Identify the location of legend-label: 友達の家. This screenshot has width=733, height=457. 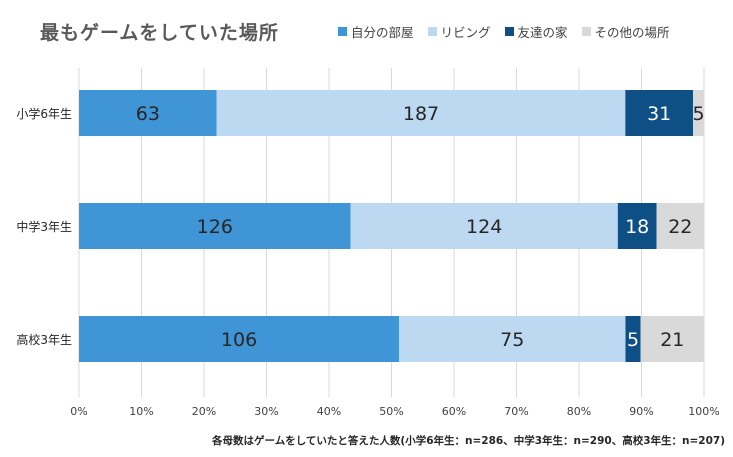
(542, 32).